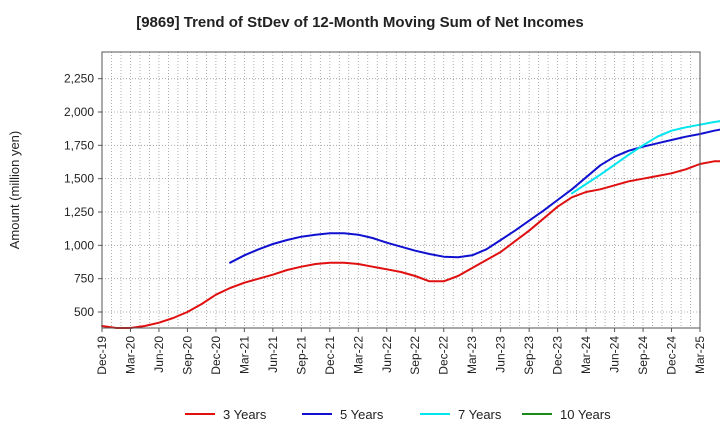  I want to click on y-tick-label: 1,250, so click(79, 212).